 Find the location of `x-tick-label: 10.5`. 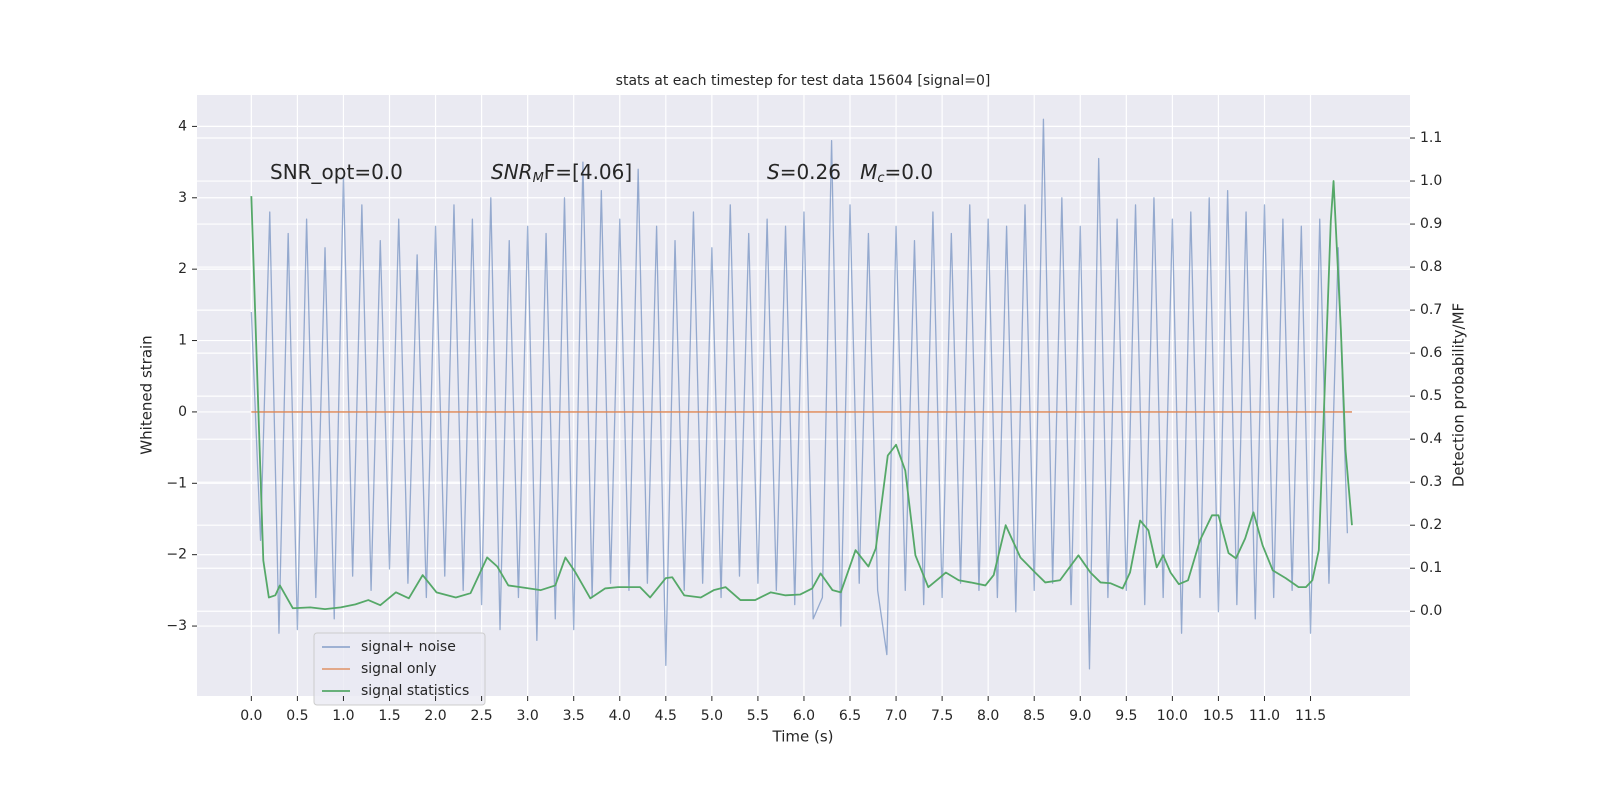

x-tick-label: 10.5 is located at coordinates (1218, 716).